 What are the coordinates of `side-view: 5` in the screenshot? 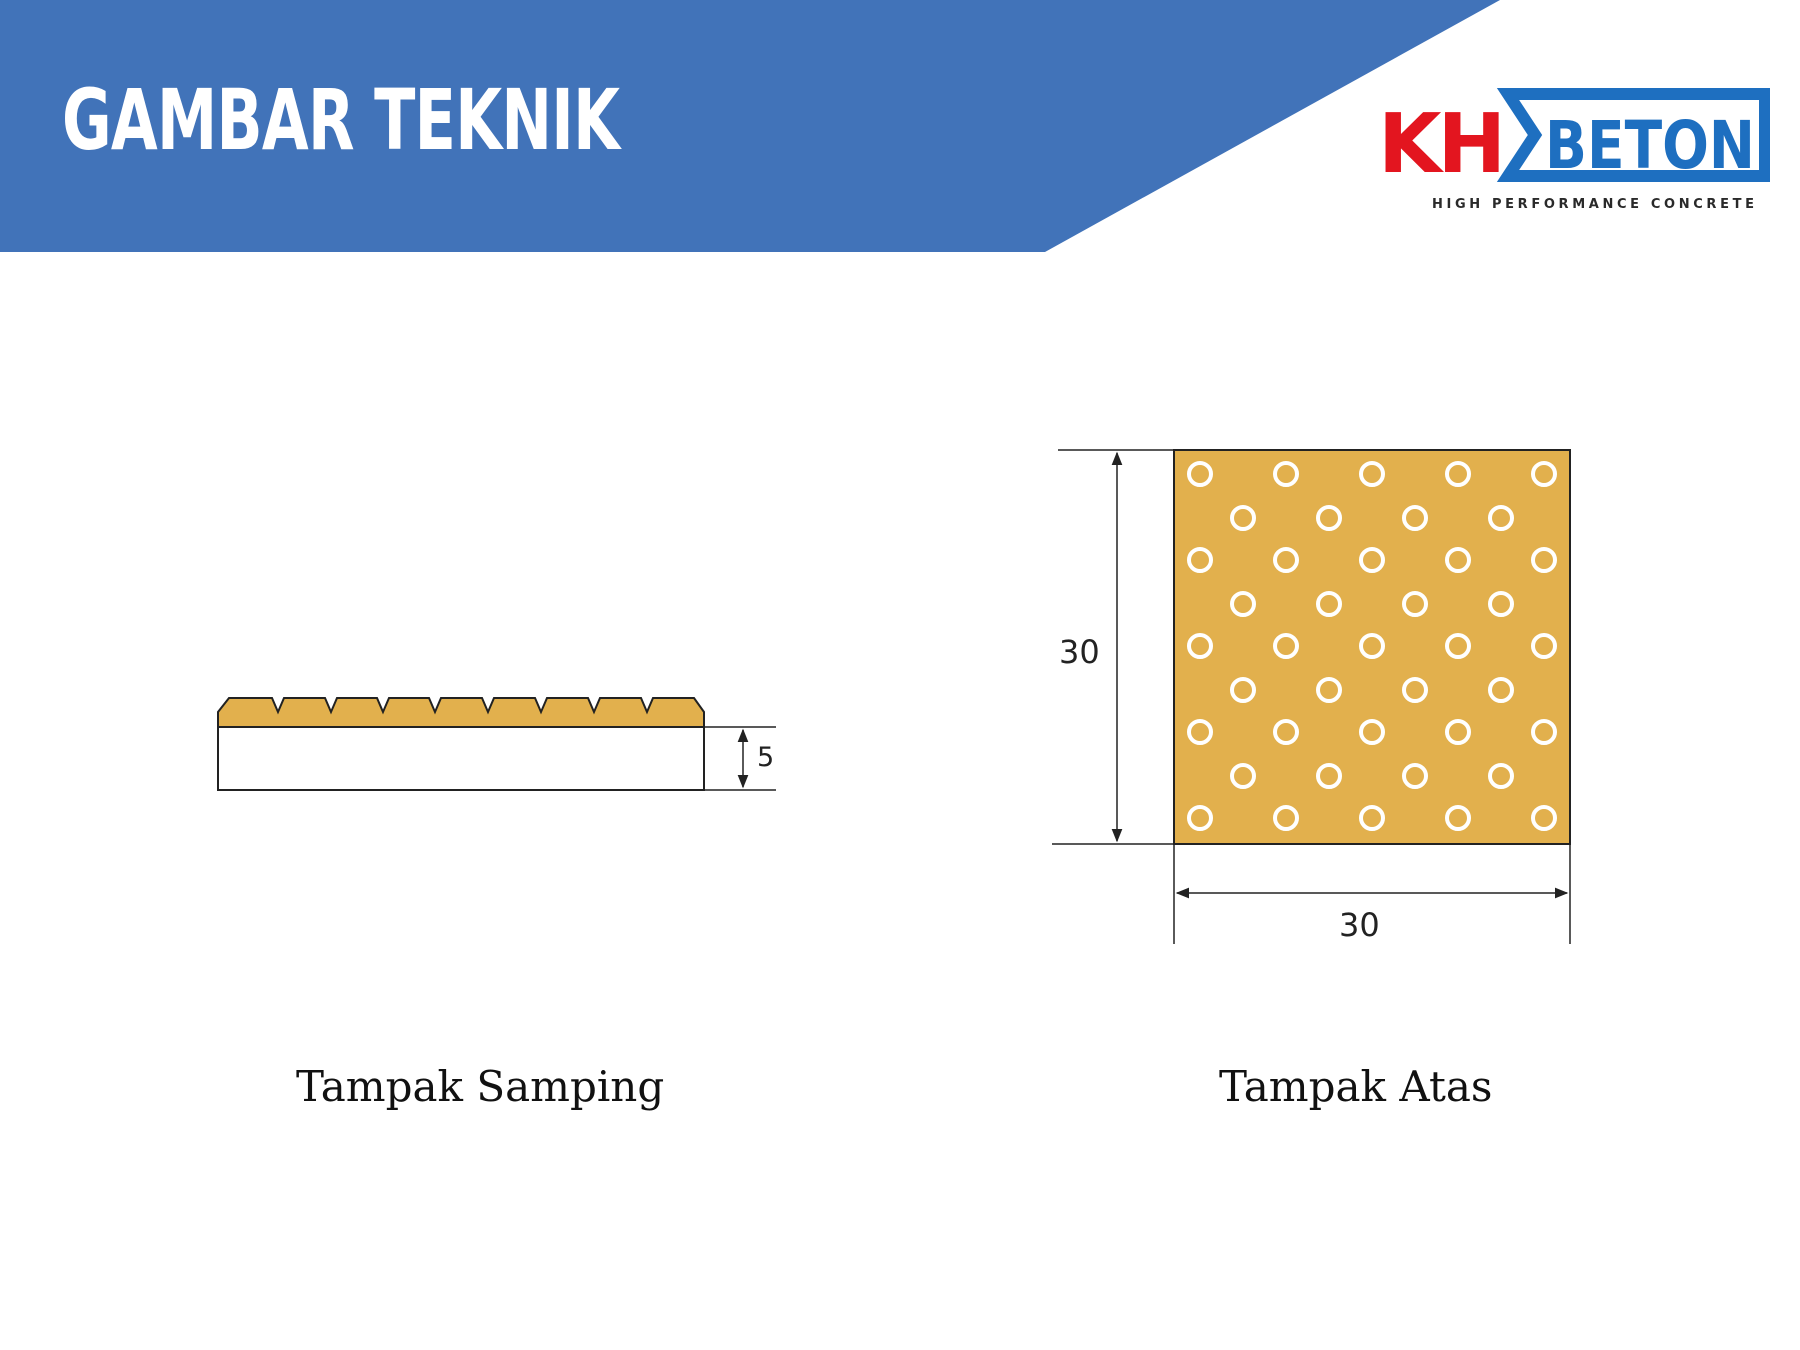 It's located at (496, 744).